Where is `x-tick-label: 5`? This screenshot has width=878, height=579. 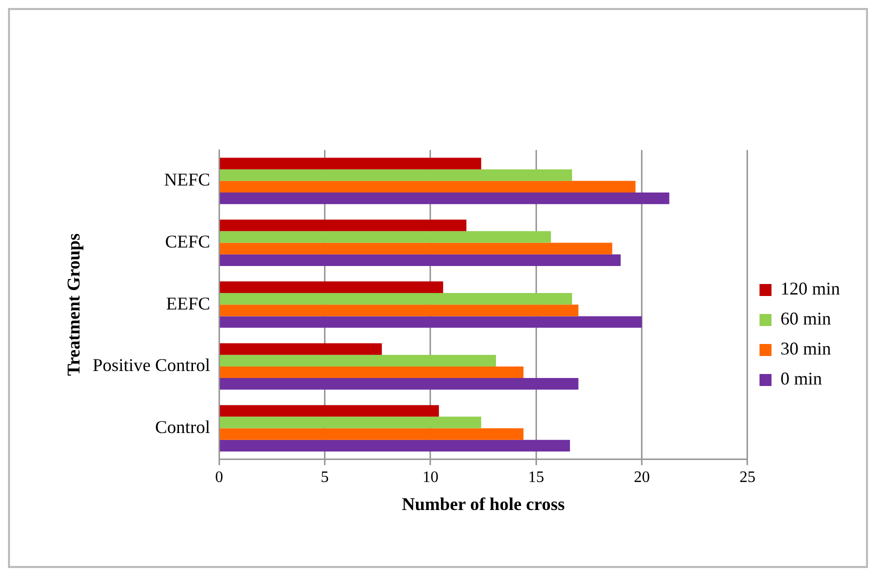
x-tick-label: 5 is located at coordinates (324, 477).